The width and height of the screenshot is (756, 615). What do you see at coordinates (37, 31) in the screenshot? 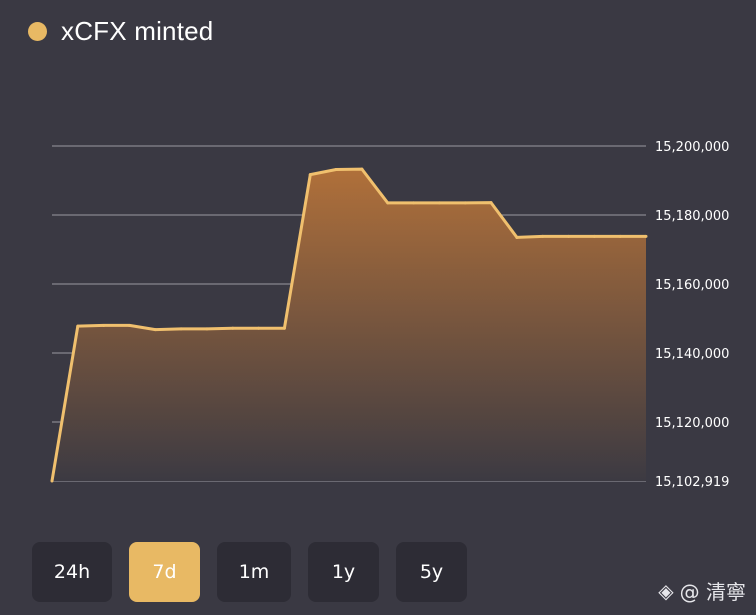
I see `series-dot-icon` at bounding box center [37, 31].